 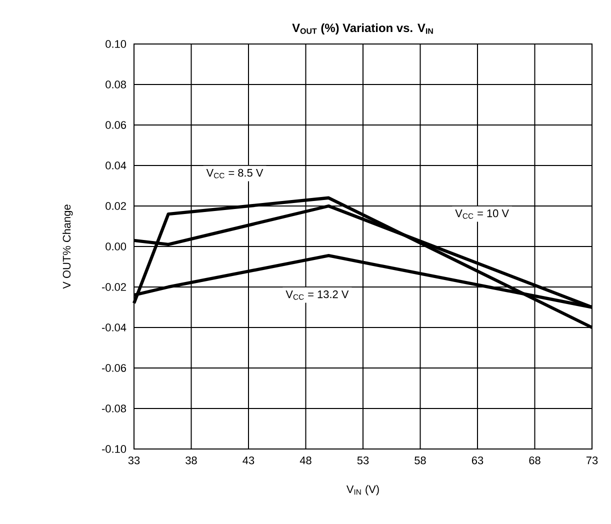 I want to click on x-axis-title: V$_{IN}$ (V), so click(x=362, y=490).